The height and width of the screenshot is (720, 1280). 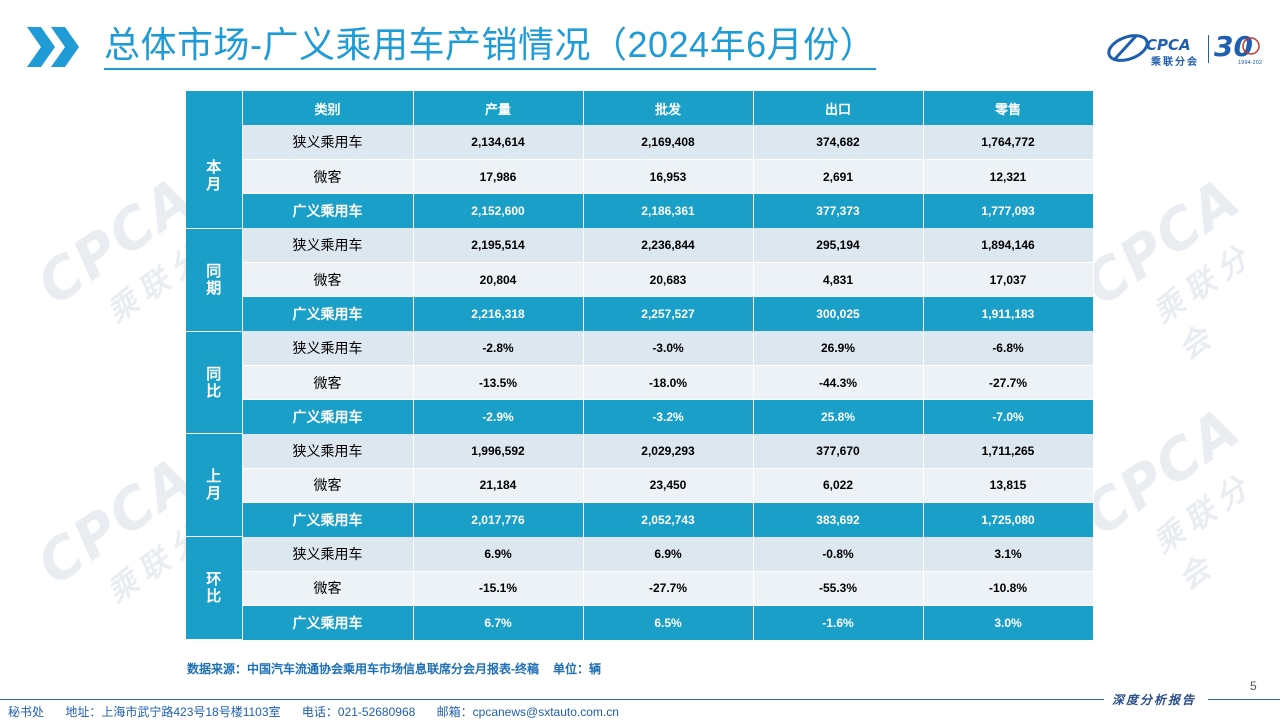 I want to click on value-cell: -15.1%, so click(x=498, y=588).